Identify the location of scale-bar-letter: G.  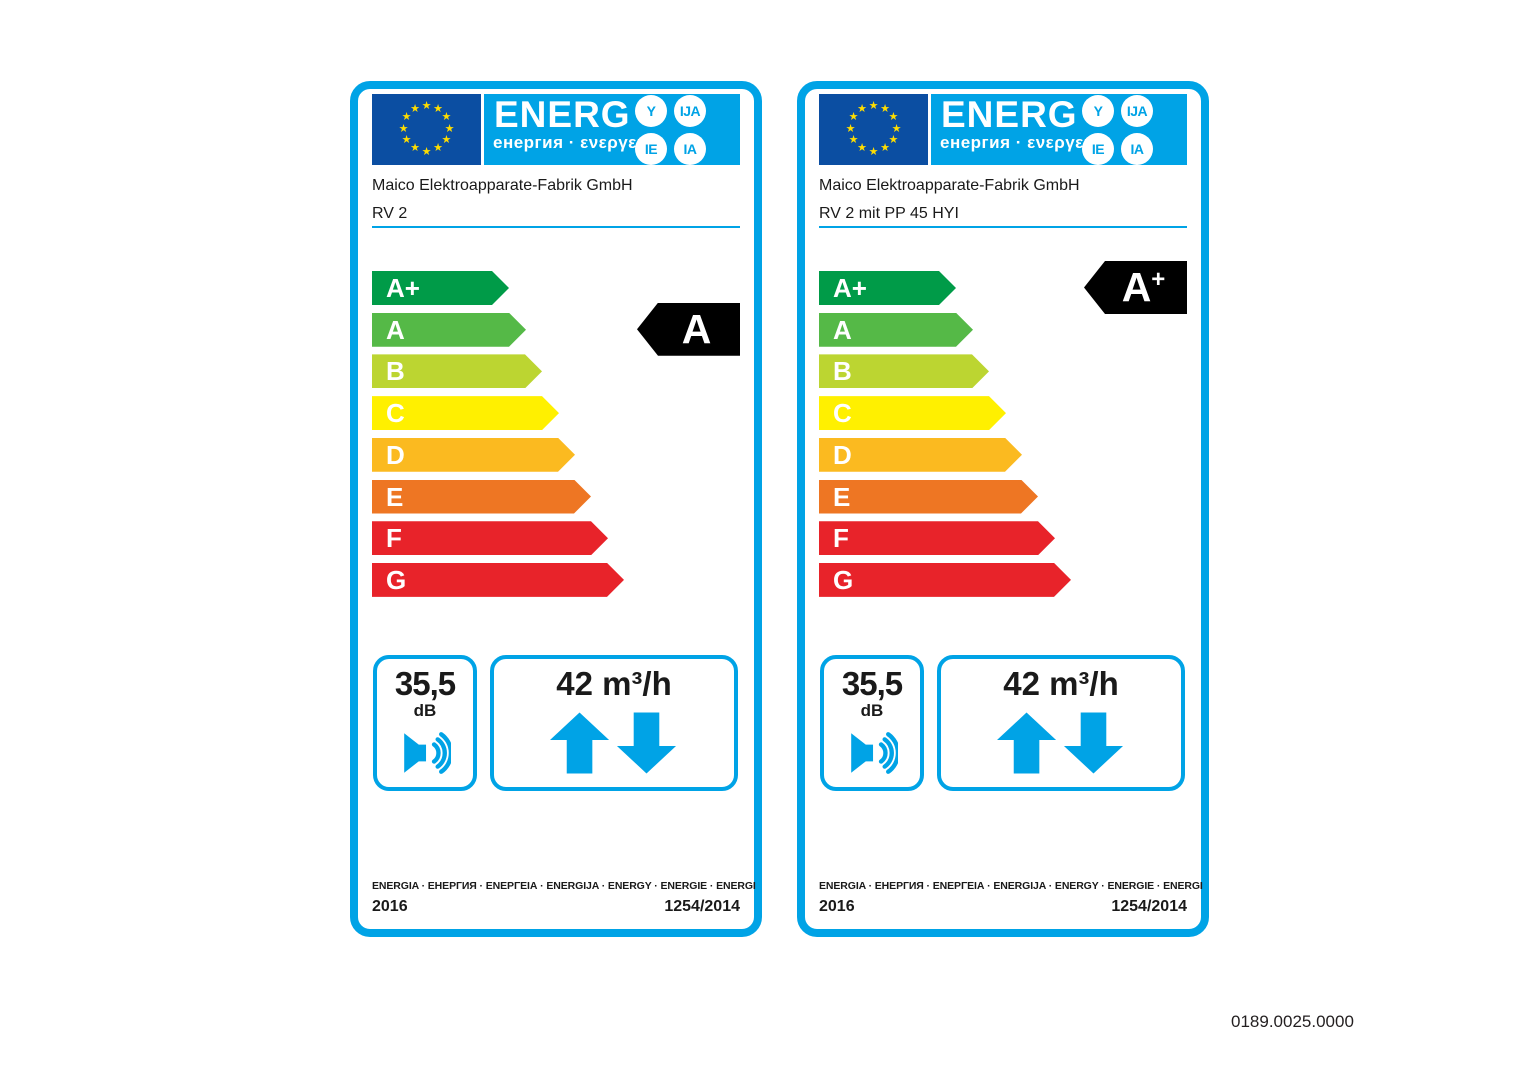
(843, 579).